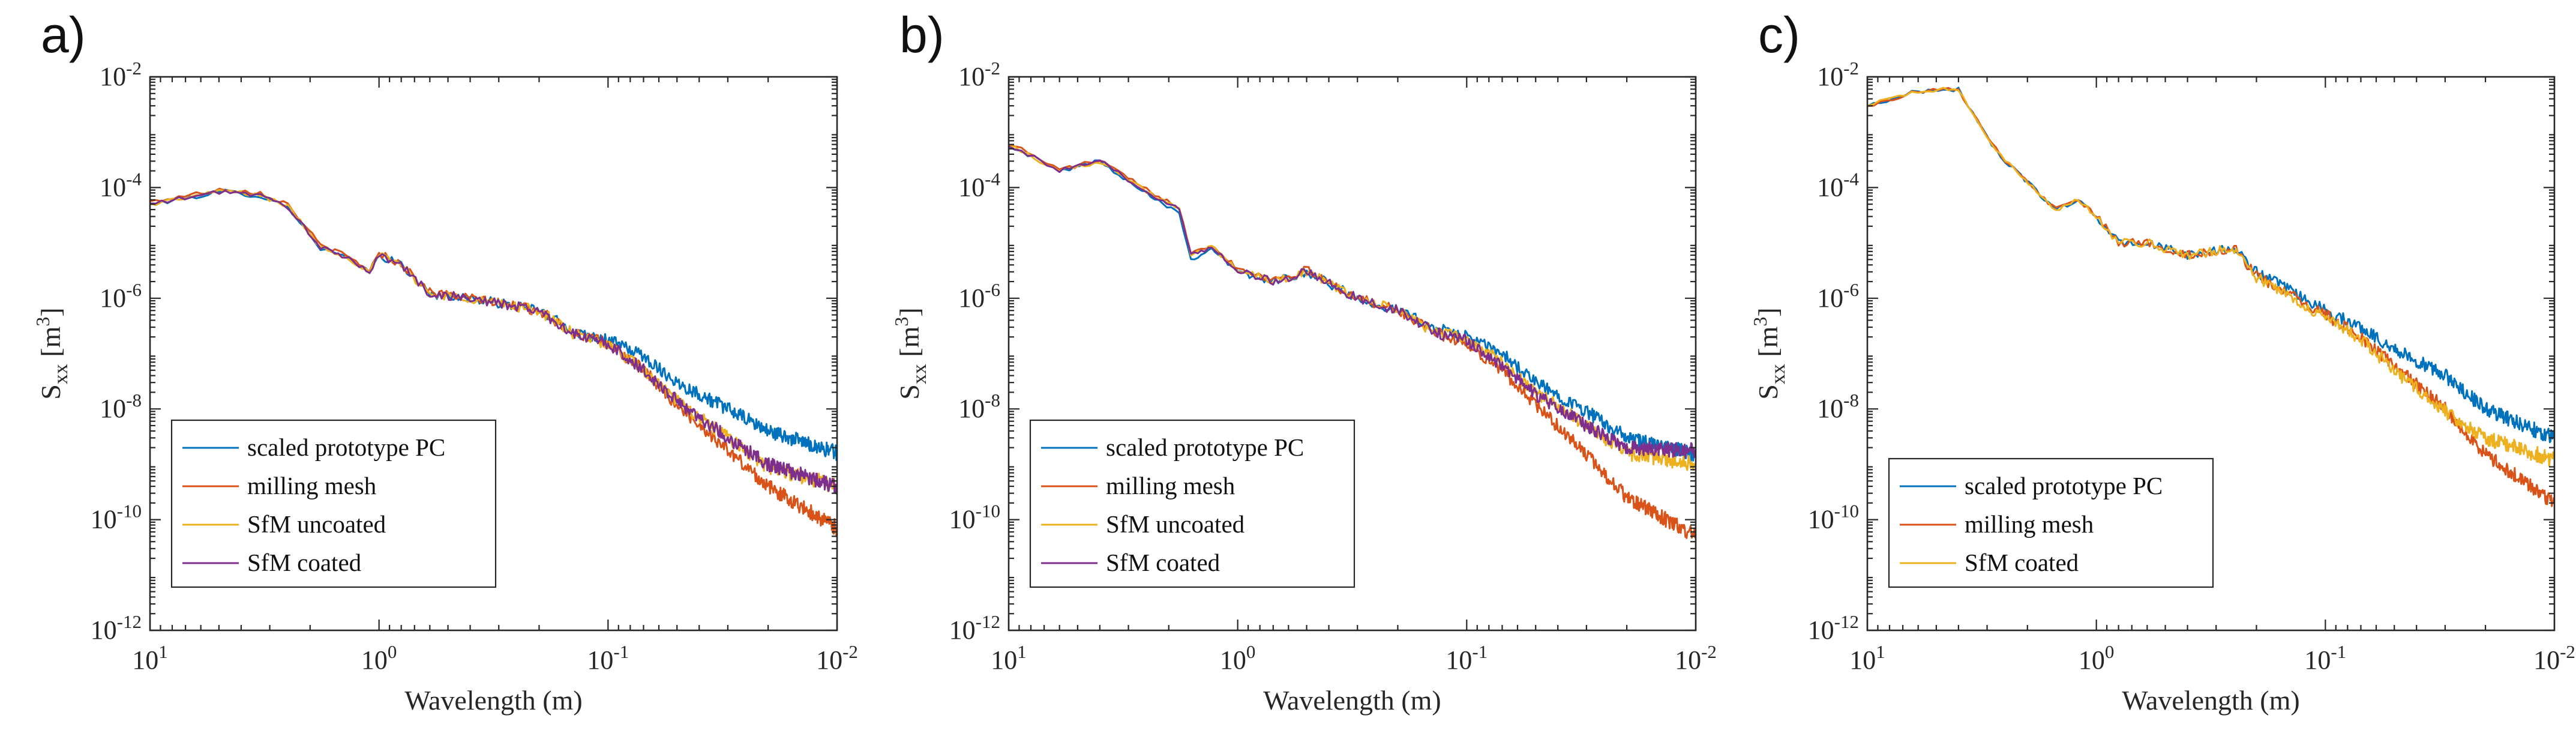 The image size is (2576, 739). I want to click on legend-label-3: SfM coated, so click(2022, 562).